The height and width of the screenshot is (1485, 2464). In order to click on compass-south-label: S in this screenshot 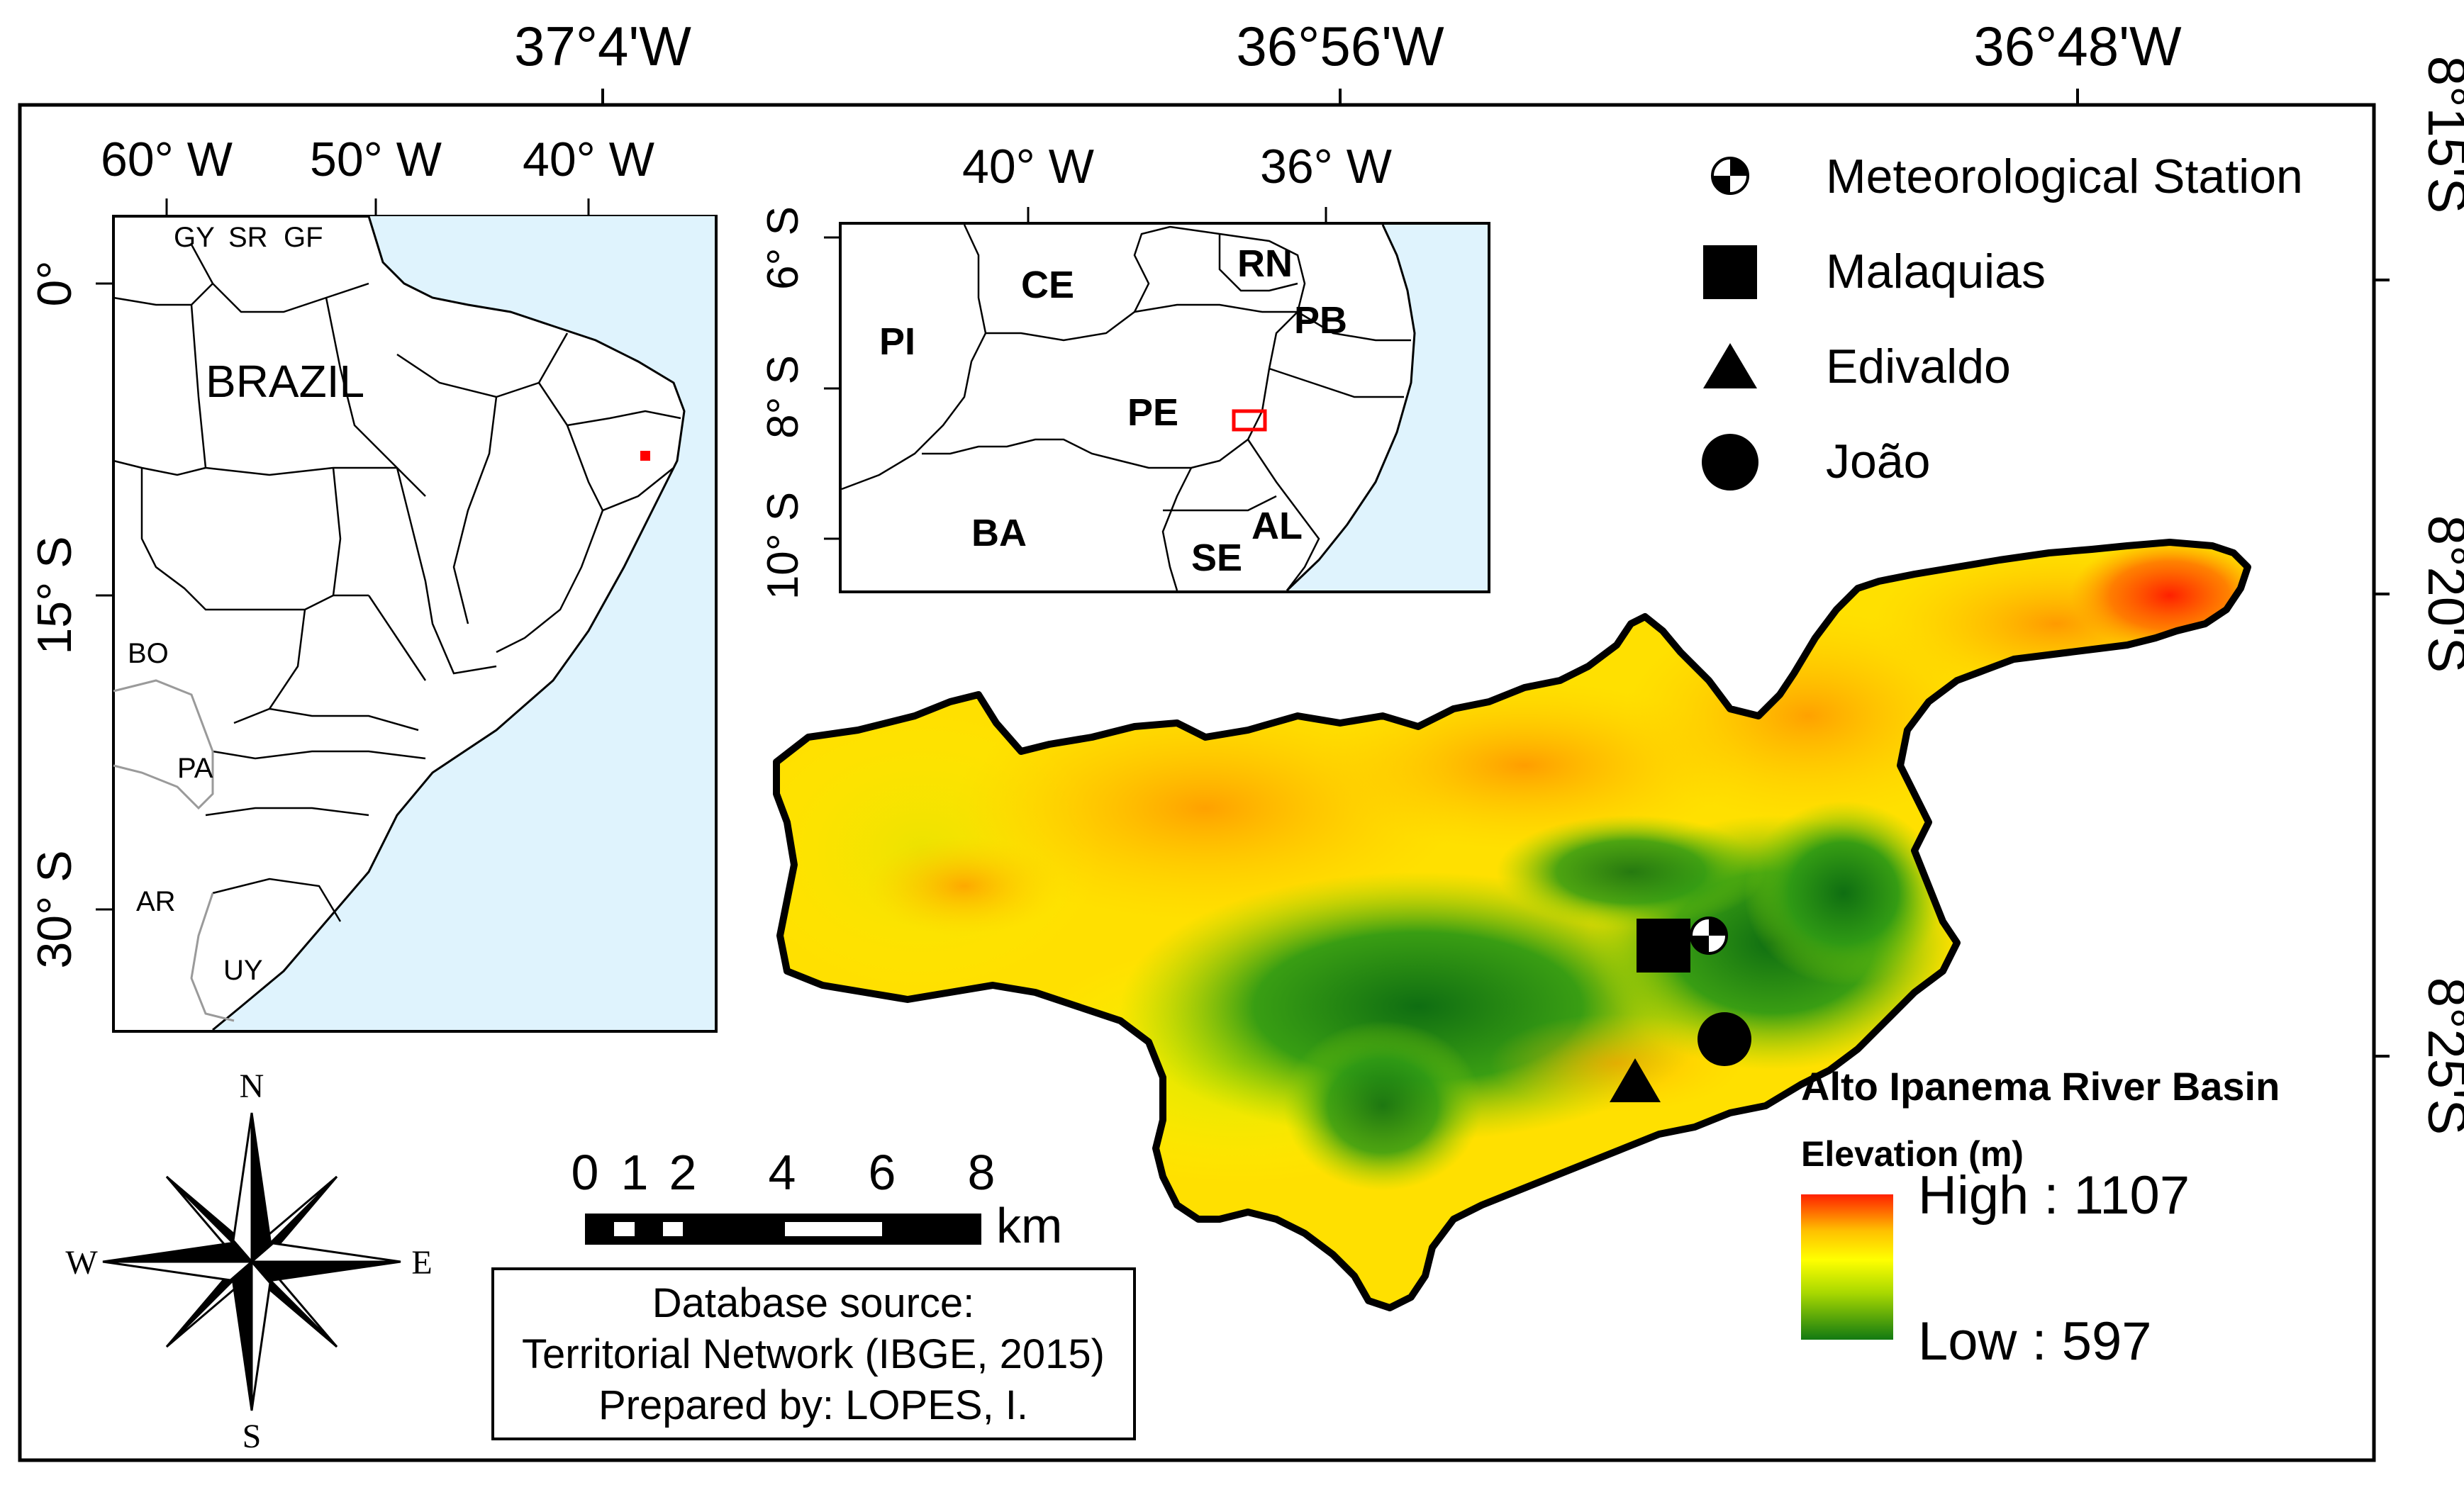, I will do `click(252, 1436)`.